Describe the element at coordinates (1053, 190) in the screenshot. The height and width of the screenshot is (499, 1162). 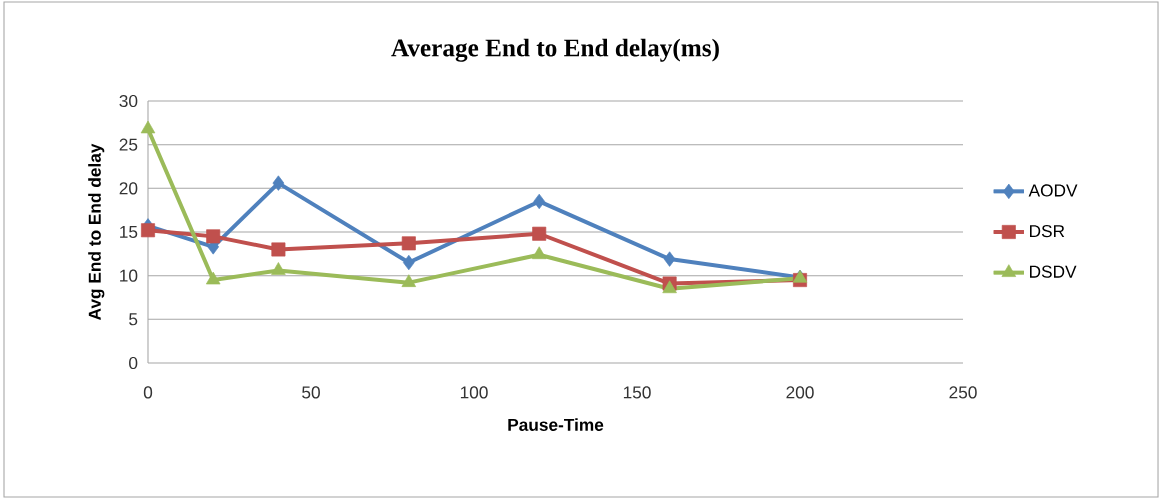
I see `legend-label: AODV` at that location.